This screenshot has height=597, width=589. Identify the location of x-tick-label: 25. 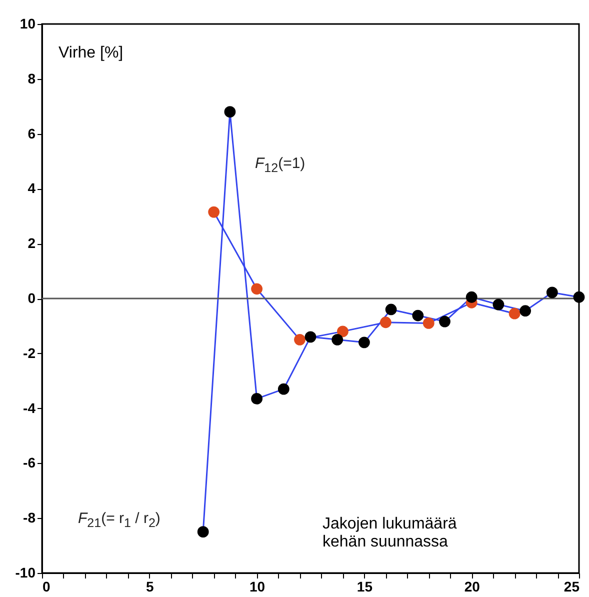
(572, 586).